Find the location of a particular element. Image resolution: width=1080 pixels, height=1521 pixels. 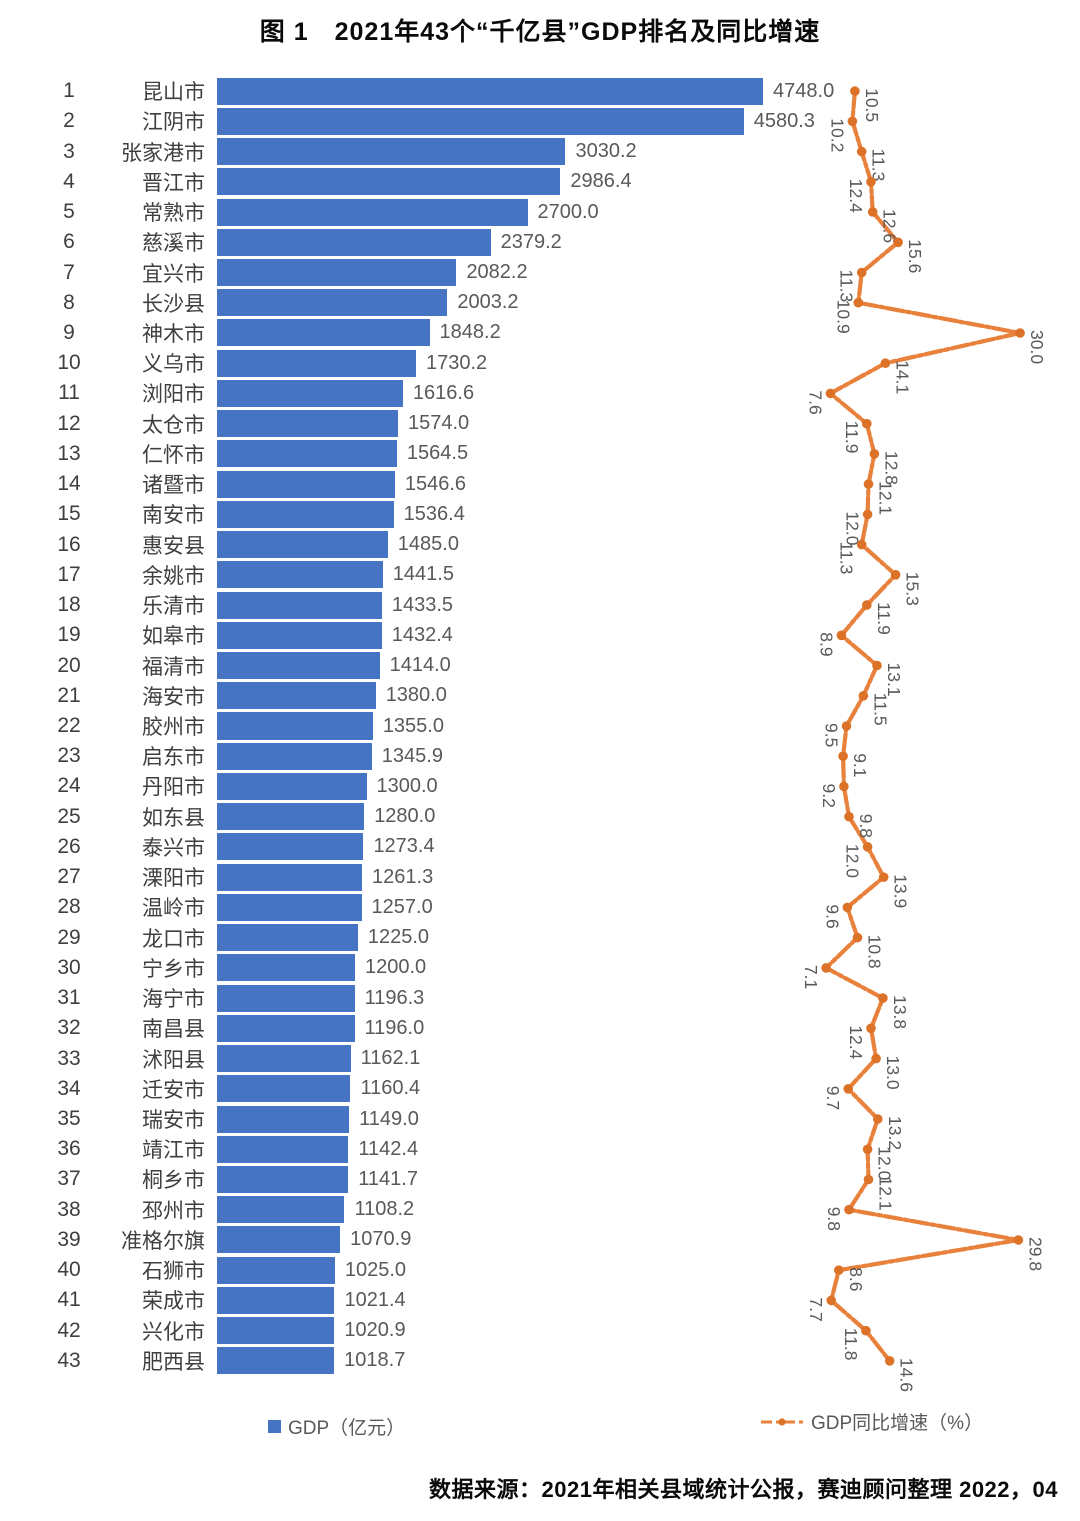

rank-label: 30 is located at coordinates (69, 967).